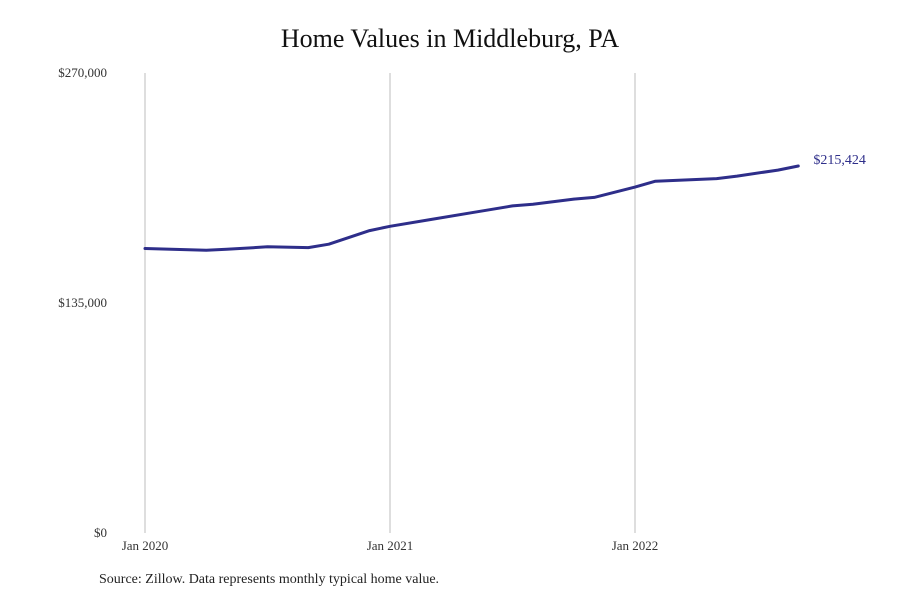 This screenshot has width=900, height=600. Describe the element at coordinates (82, 72) in the screenshot. I see `y-tick-label: $270,000` at that location.